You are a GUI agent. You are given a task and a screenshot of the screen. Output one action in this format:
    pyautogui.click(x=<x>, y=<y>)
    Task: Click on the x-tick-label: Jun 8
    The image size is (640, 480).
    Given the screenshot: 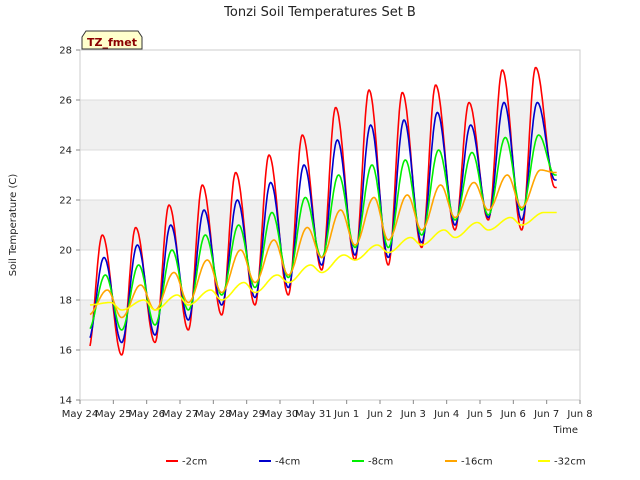 What is the action you would take?
    pyautogui.click(x=579, y=414)
    